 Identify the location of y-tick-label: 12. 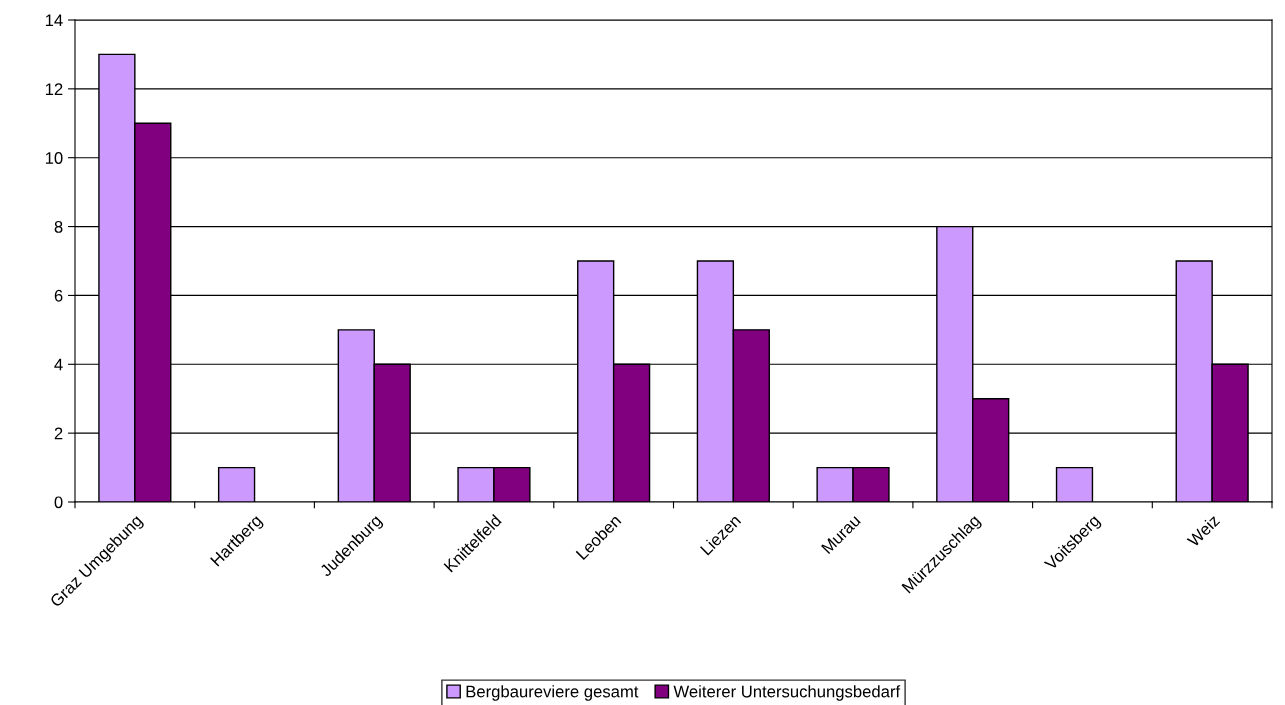
(54, 89).